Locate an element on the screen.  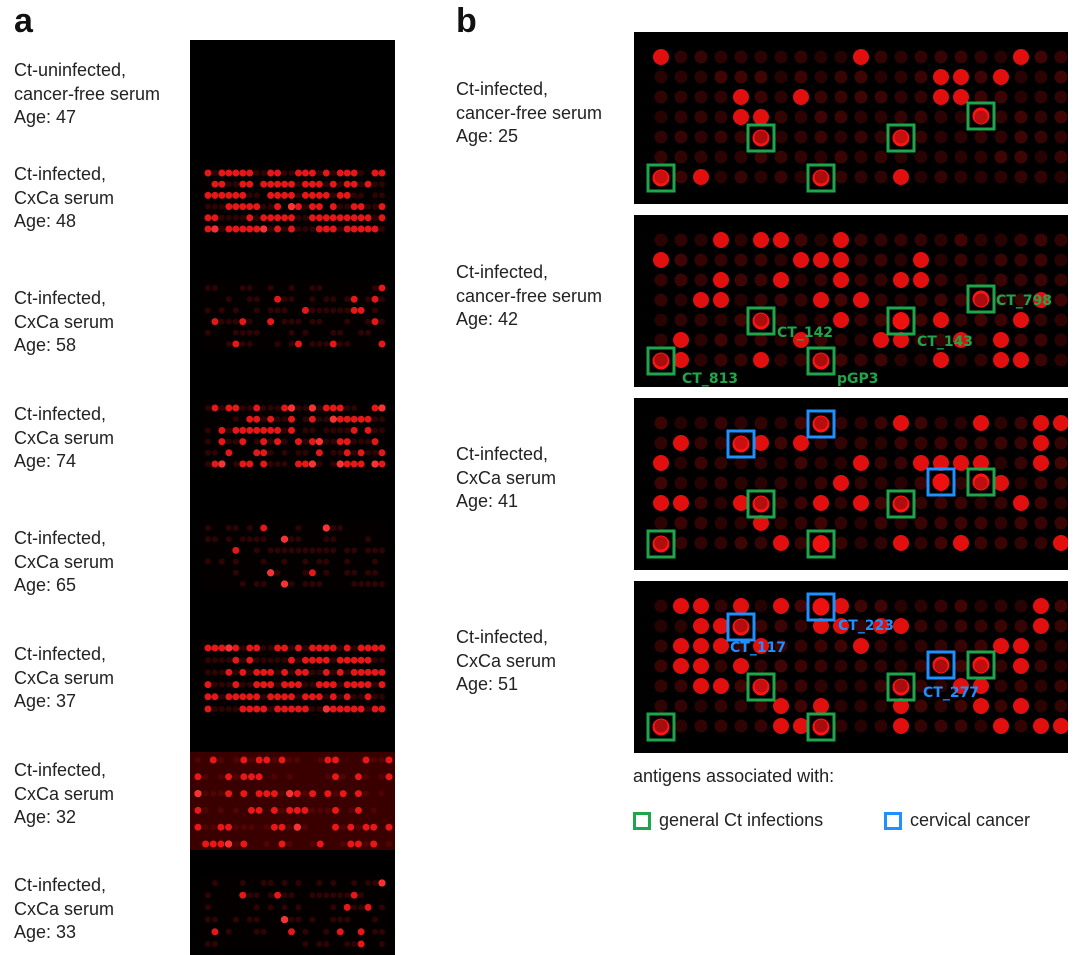
panel-b-blot-2: CT_798 CT_142 CT_143 CT_813 pGP3 is located at coordinates (851, 301).